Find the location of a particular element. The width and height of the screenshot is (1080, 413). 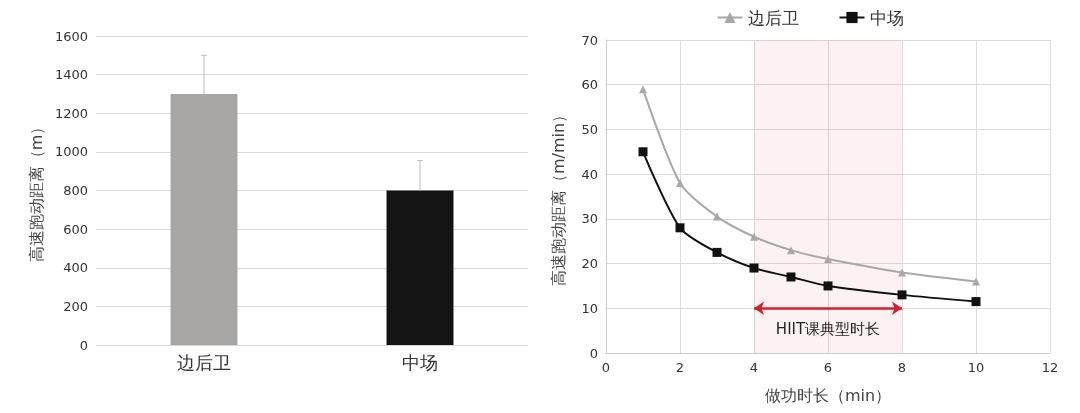

y-tick-label: 600 is located at coordinates (75, 229).